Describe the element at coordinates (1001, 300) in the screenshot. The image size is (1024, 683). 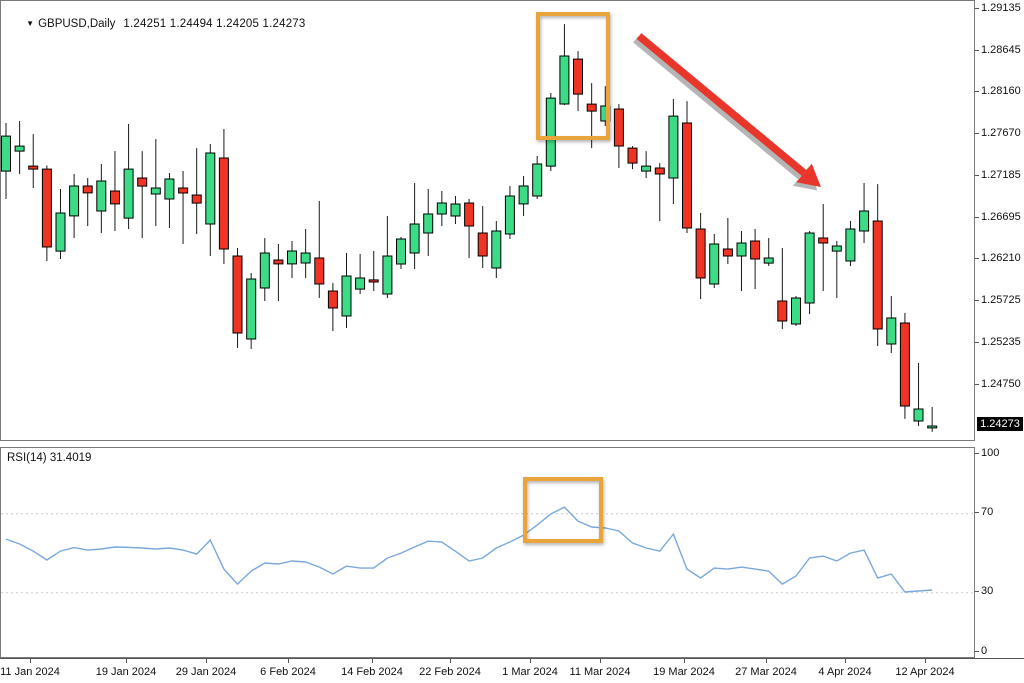
I see `price-axis-label: 1.25725` at that location.